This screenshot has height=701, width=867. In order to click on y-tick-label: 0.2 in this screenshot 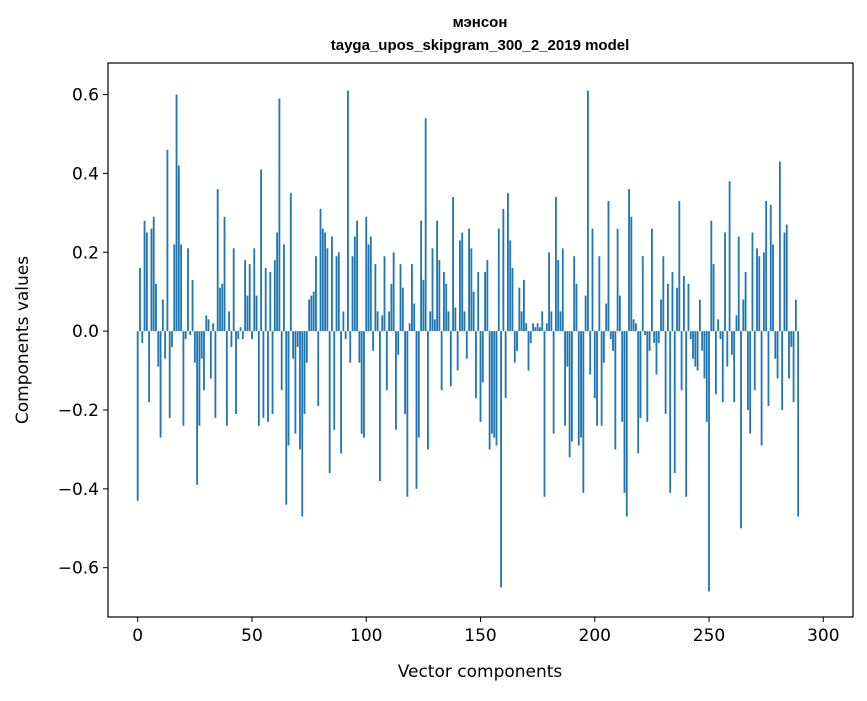, I will do `click(85, 253)`.